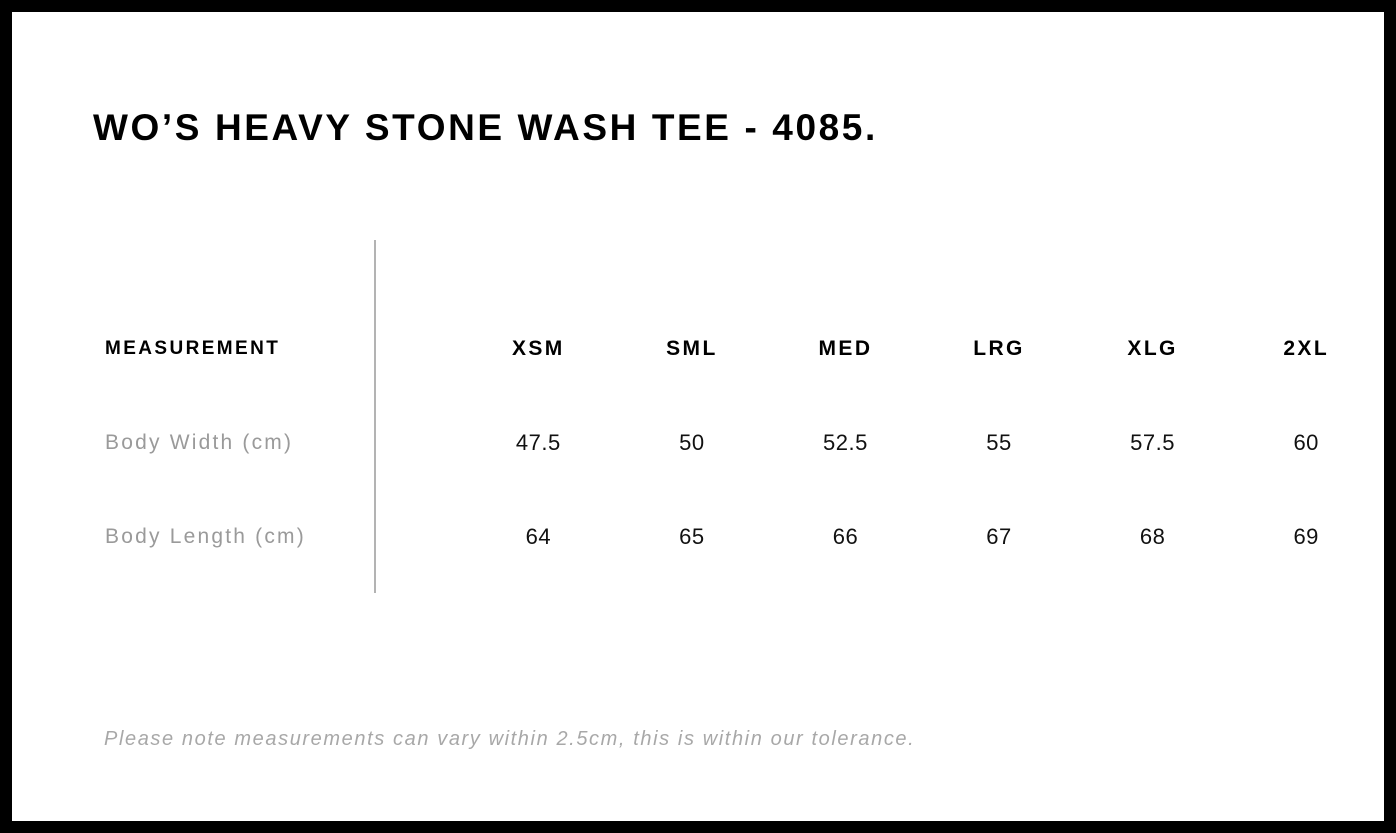 The image size is (1396, 833). I want to click on cell-body-length-xsm: 64, so click(538, 536).